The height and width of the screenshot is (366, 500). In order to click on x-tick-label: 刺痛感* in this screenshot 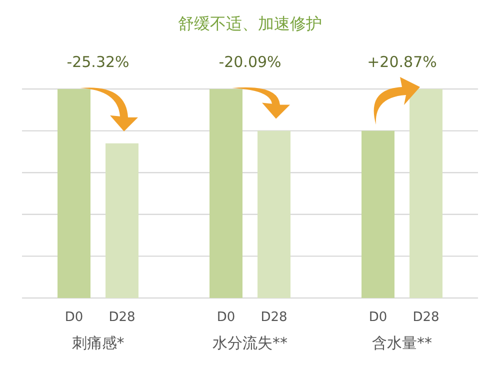, I will do `click(98, 343)`.